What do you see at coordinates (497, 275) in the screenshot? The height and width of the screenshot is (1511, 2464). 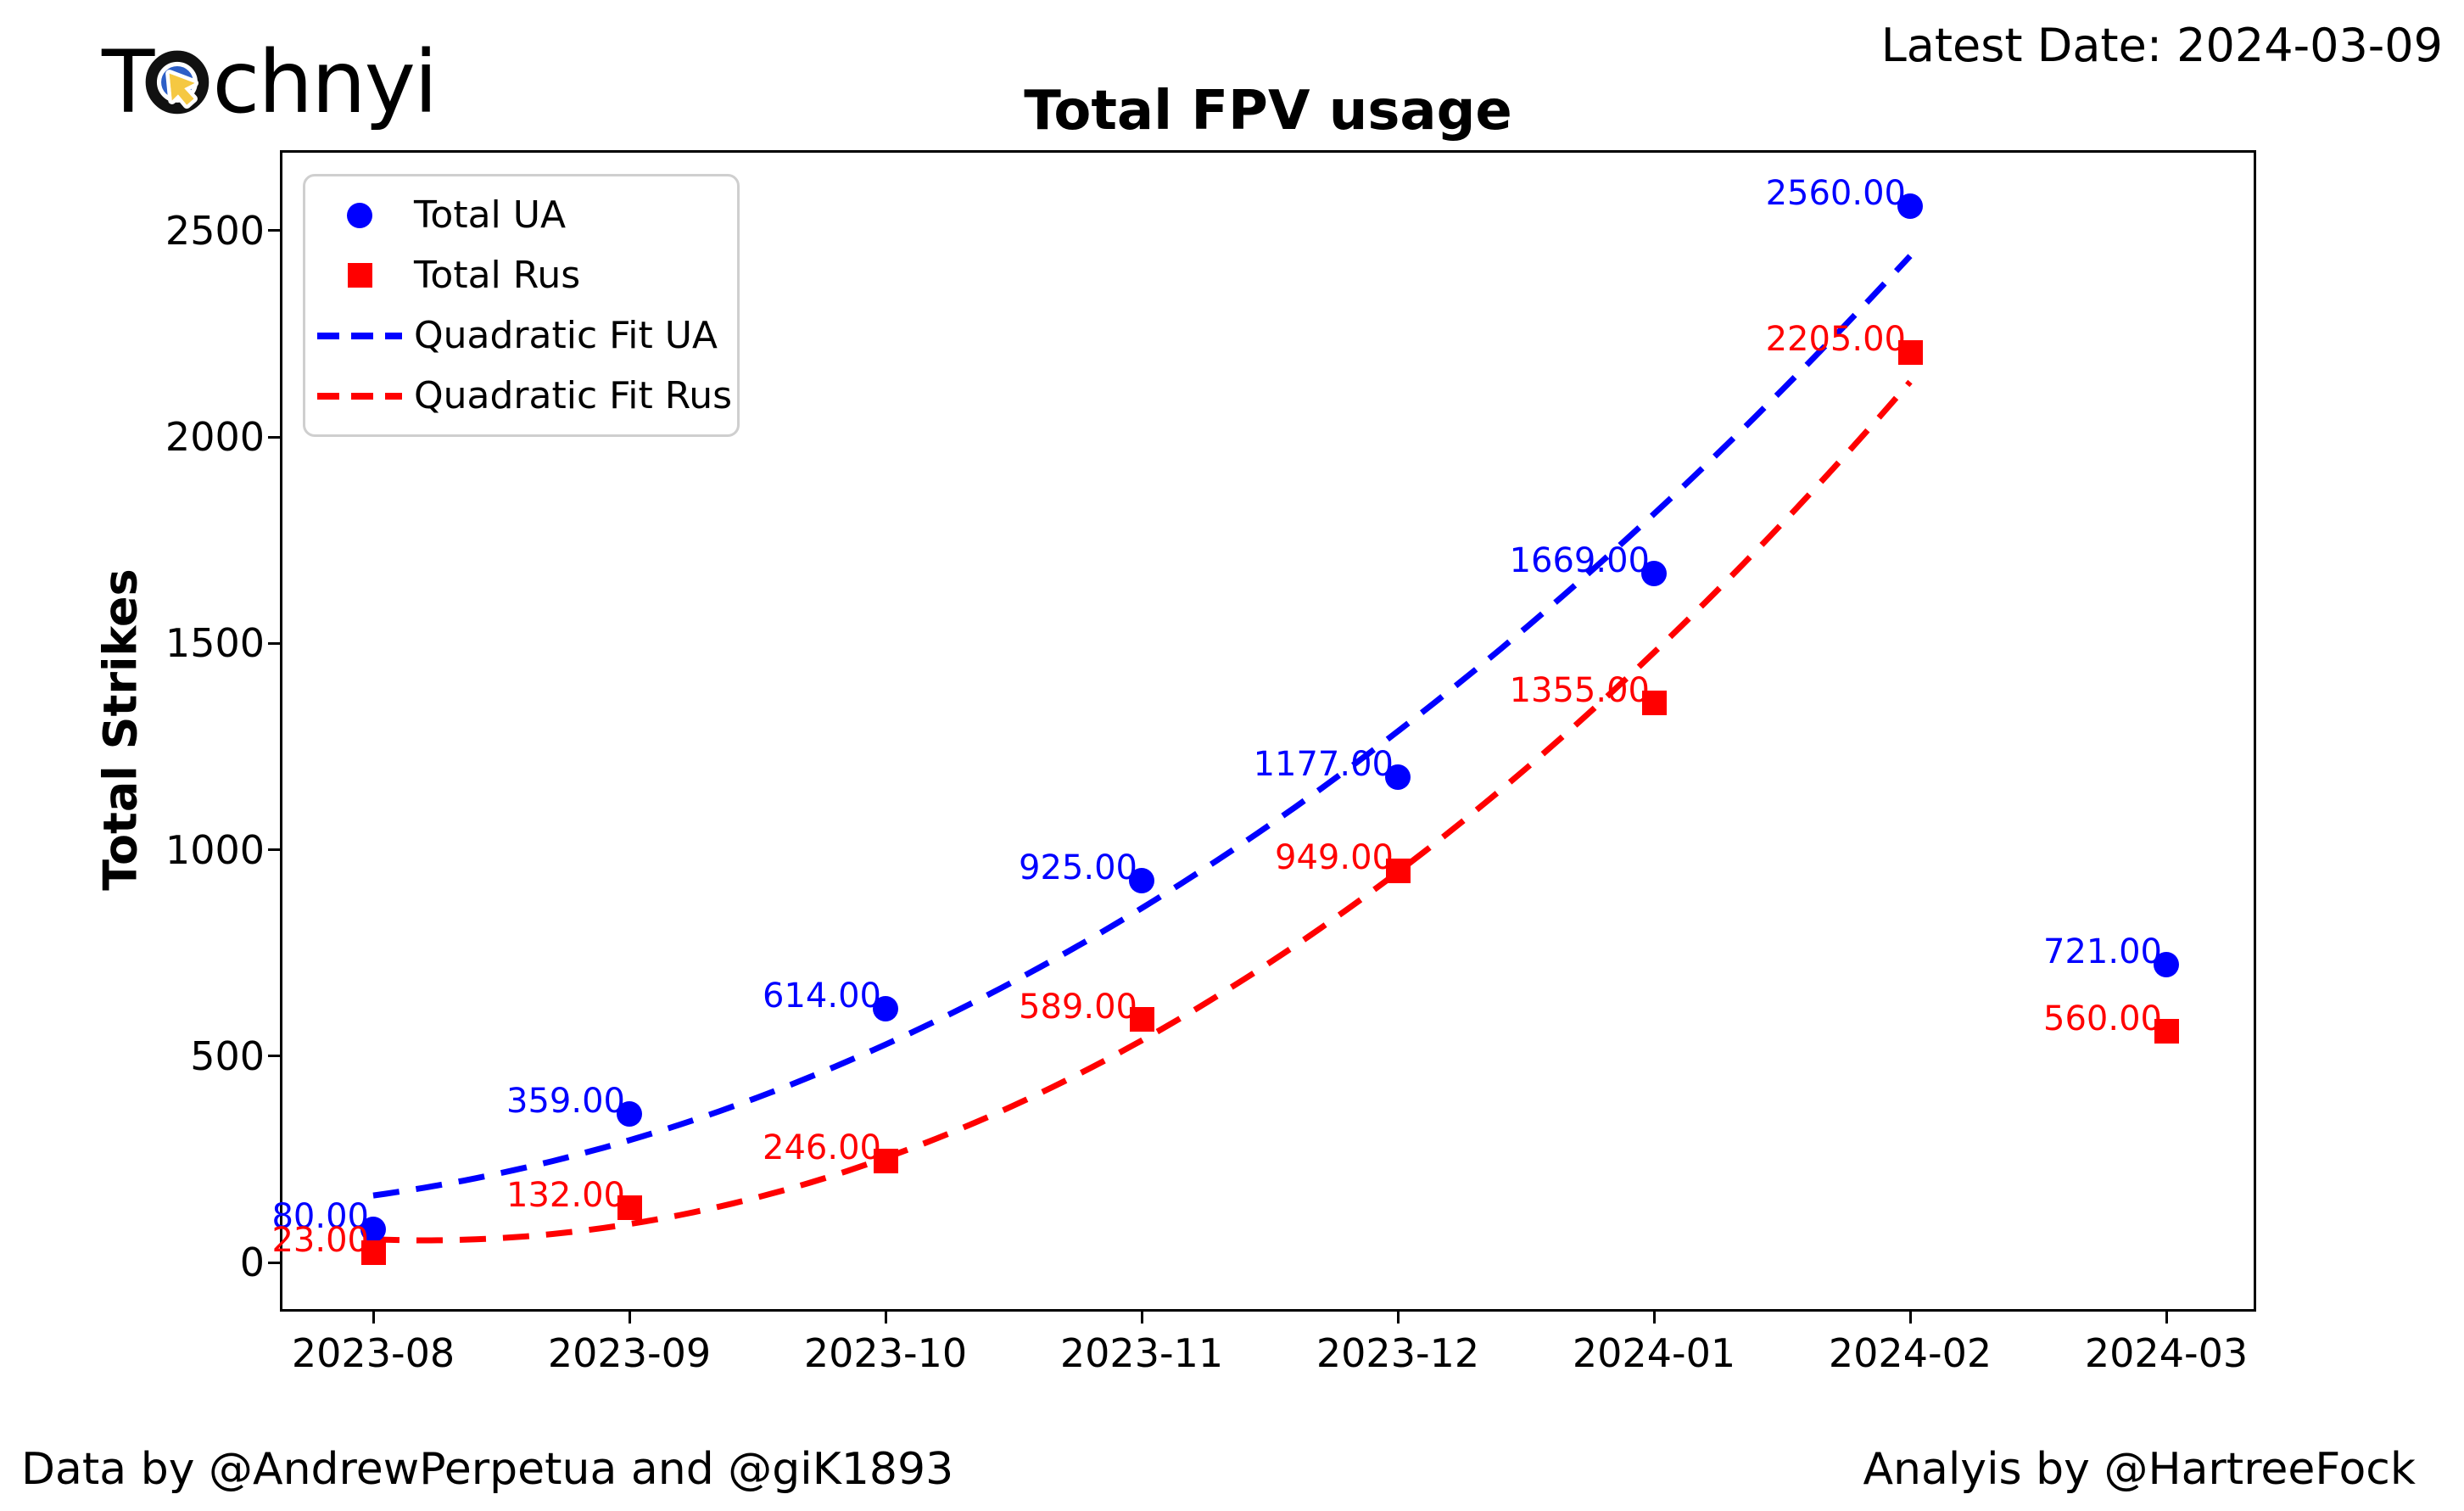 I see `legend-label: Total Rus` at bounding box center [497, 275].